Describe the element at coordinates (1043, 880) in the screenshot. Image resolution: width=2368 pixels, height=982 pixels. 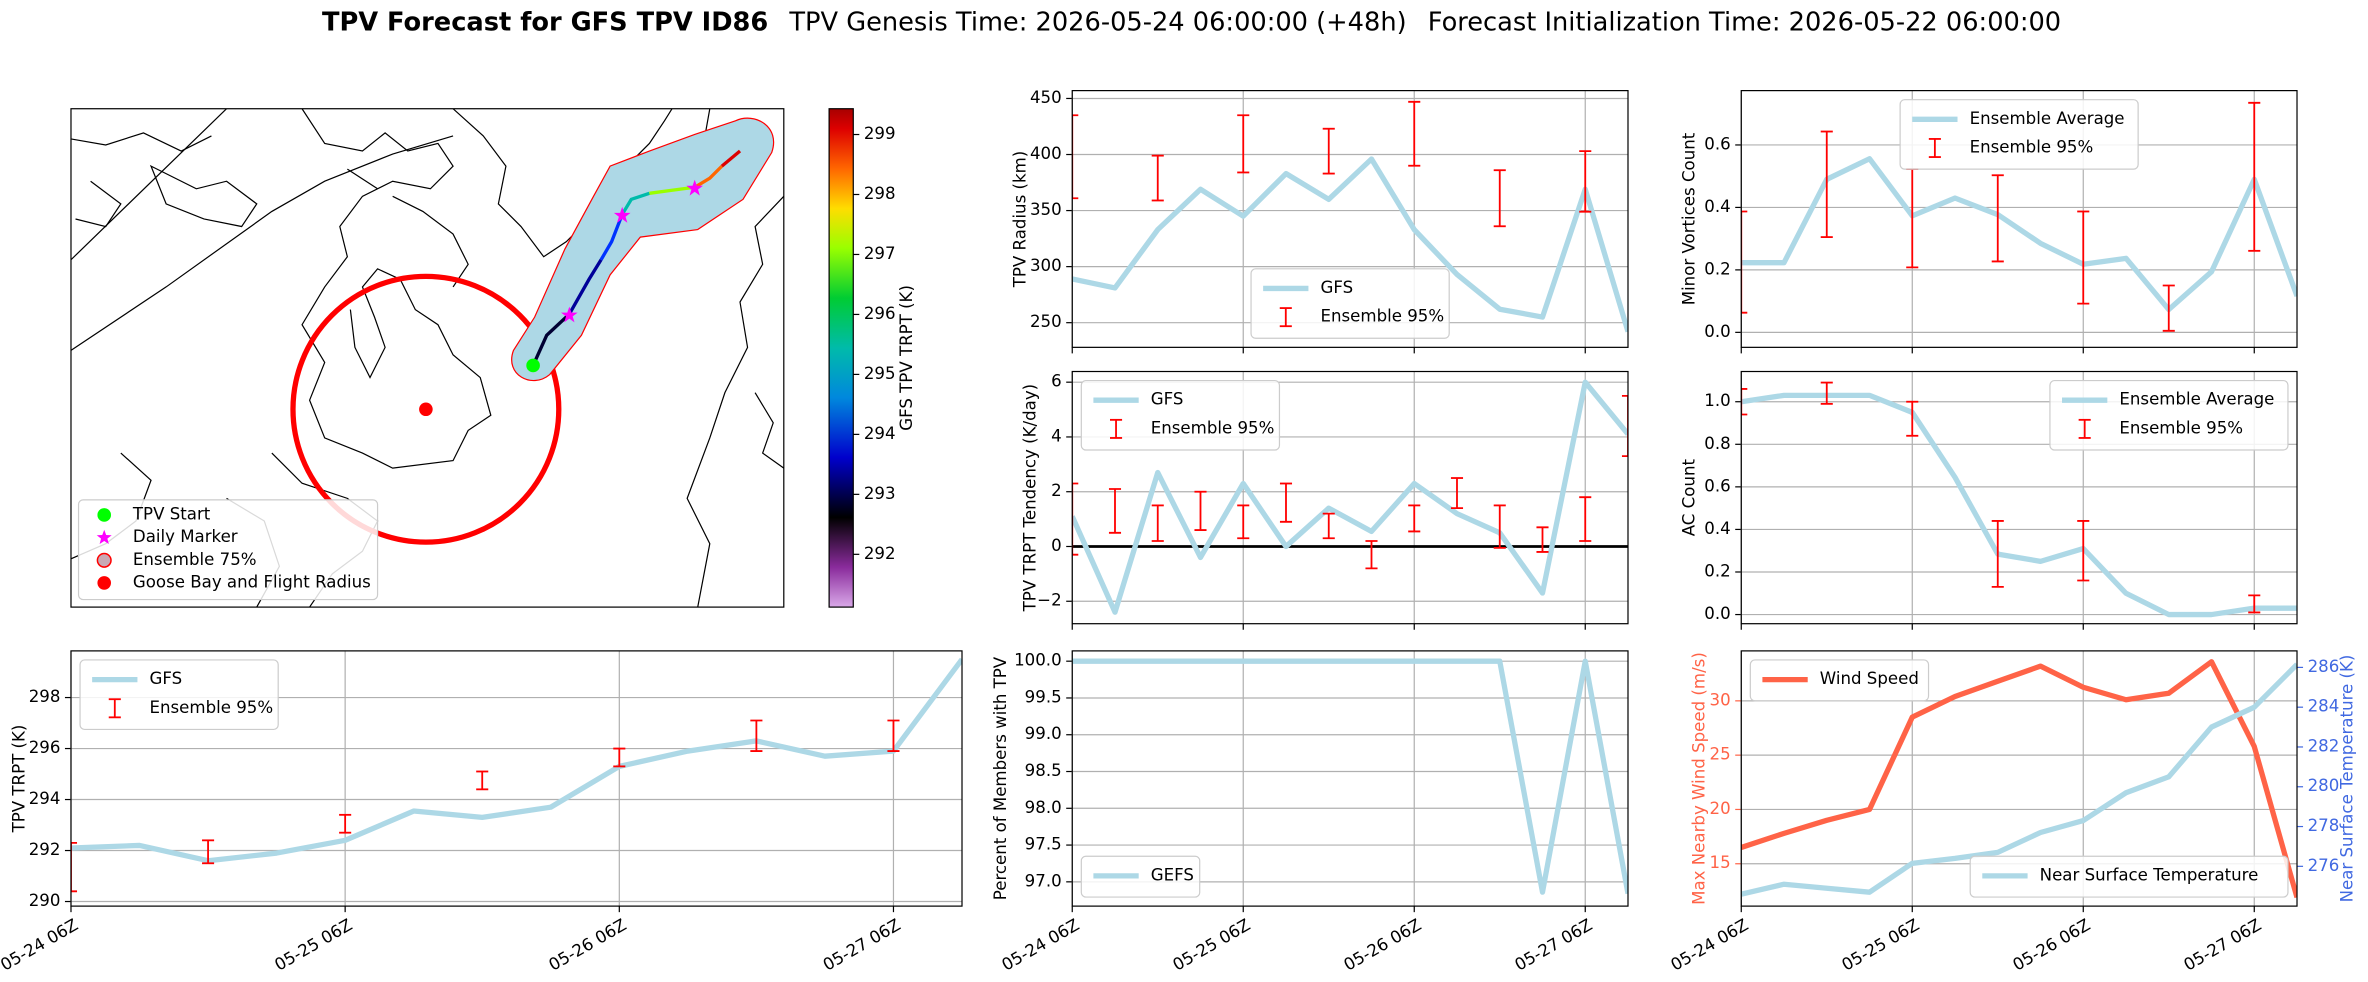
I see `y-tick-label: 97.0` at that location.